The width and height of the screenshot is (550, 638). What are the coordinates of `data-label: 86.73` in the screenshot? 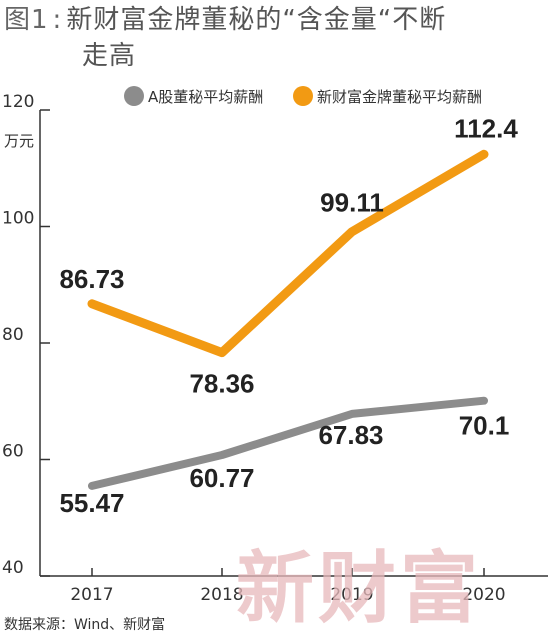 It's located at (91, 279).